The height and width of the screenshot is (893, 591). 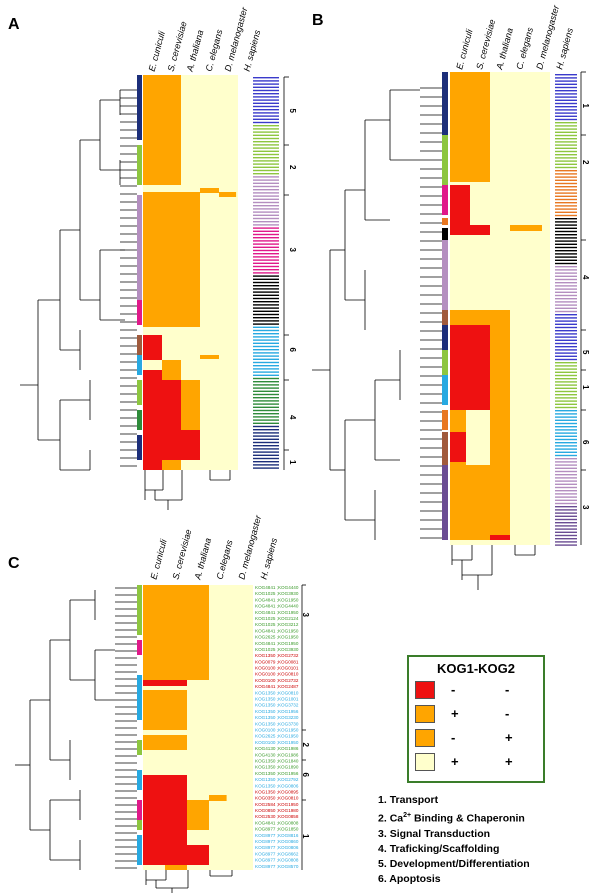 What do you see at coordinates (305, 615) in the screenshot?
I see `panel-c-cluster-label: 3` at bounding box center [305, 615].